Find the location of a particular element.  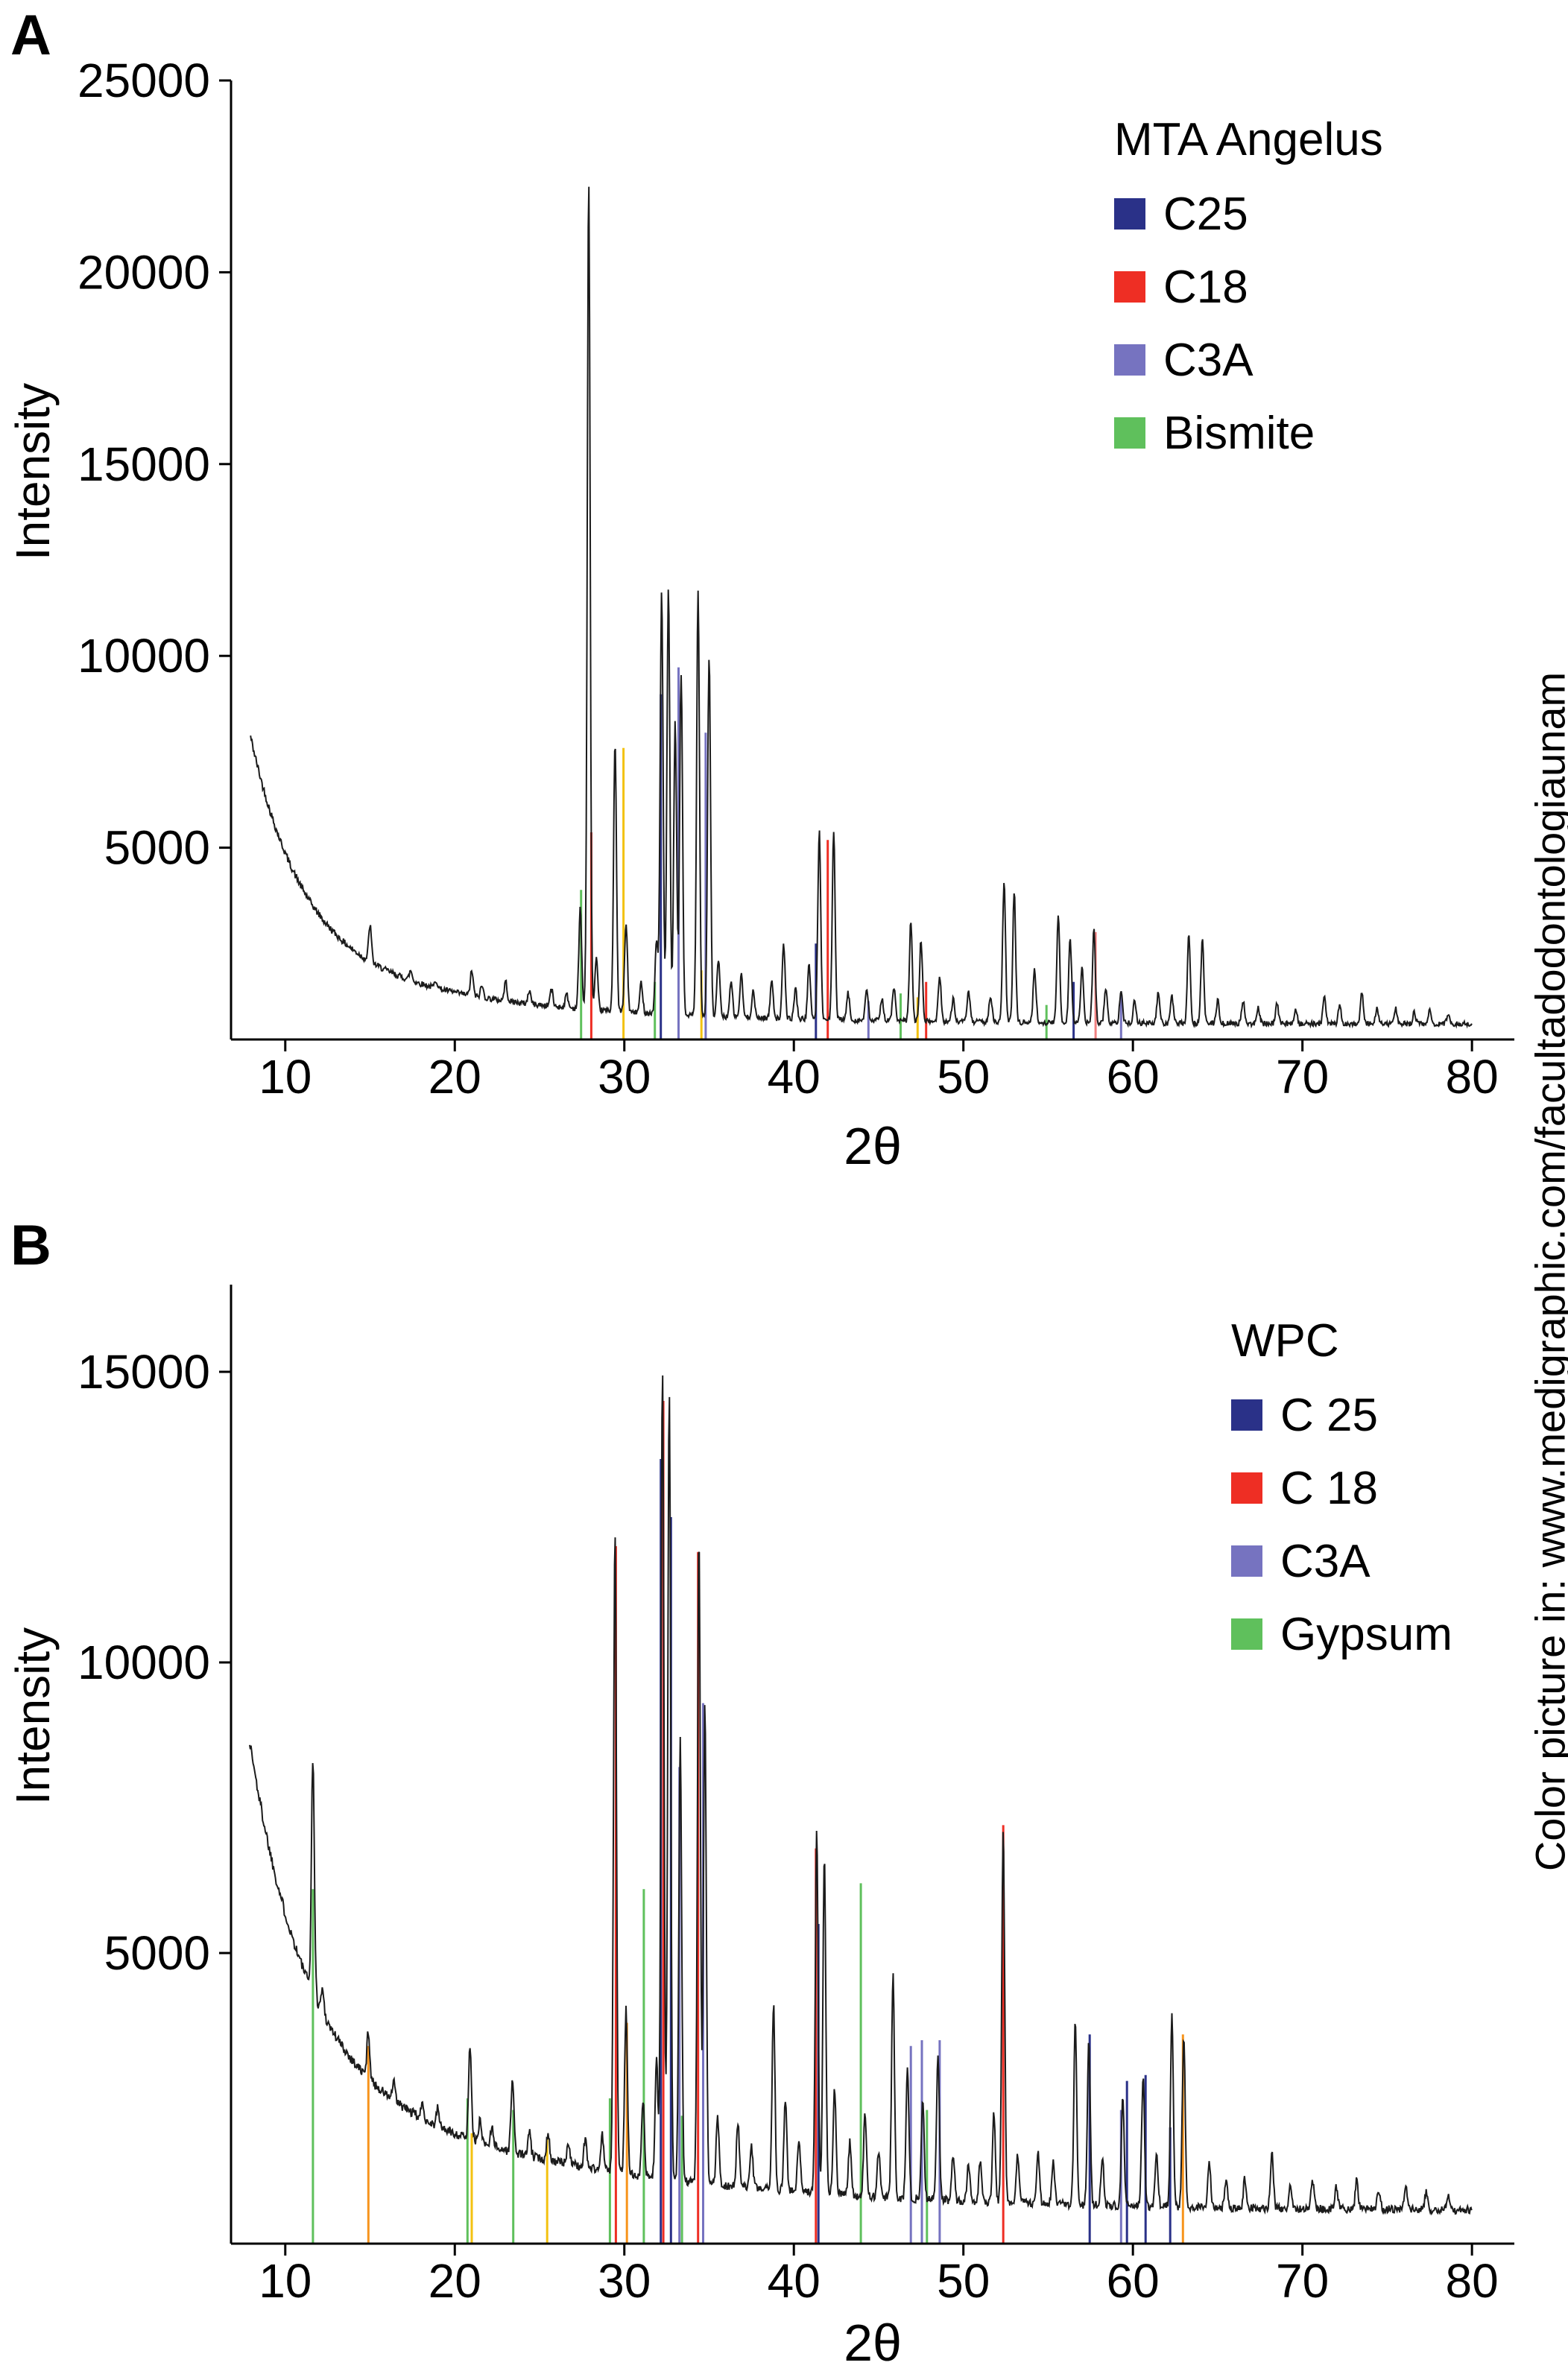

legend-mta-angelus: MTA Angelus C25 C18 C3A Bismite is located at coordinates (1248, 296).